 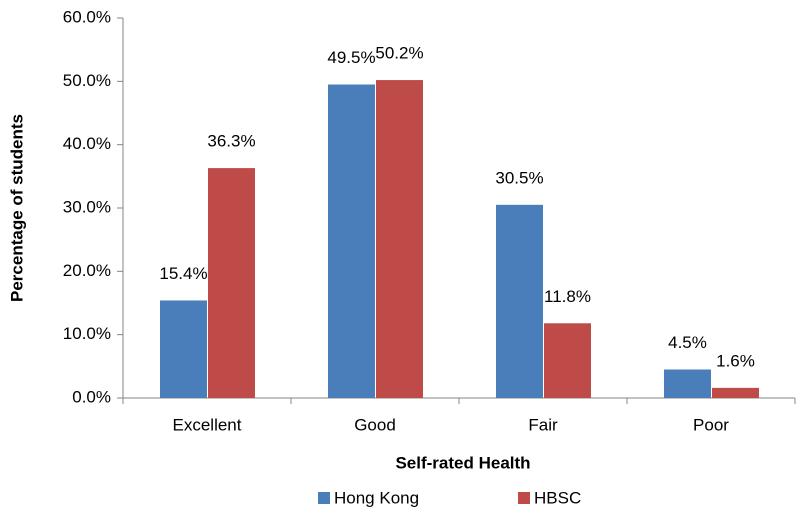 What do you see at coordinates (711, 424) in the screenshot?
I see `x-tick-label: Poor` at bounding box center [711, 424].